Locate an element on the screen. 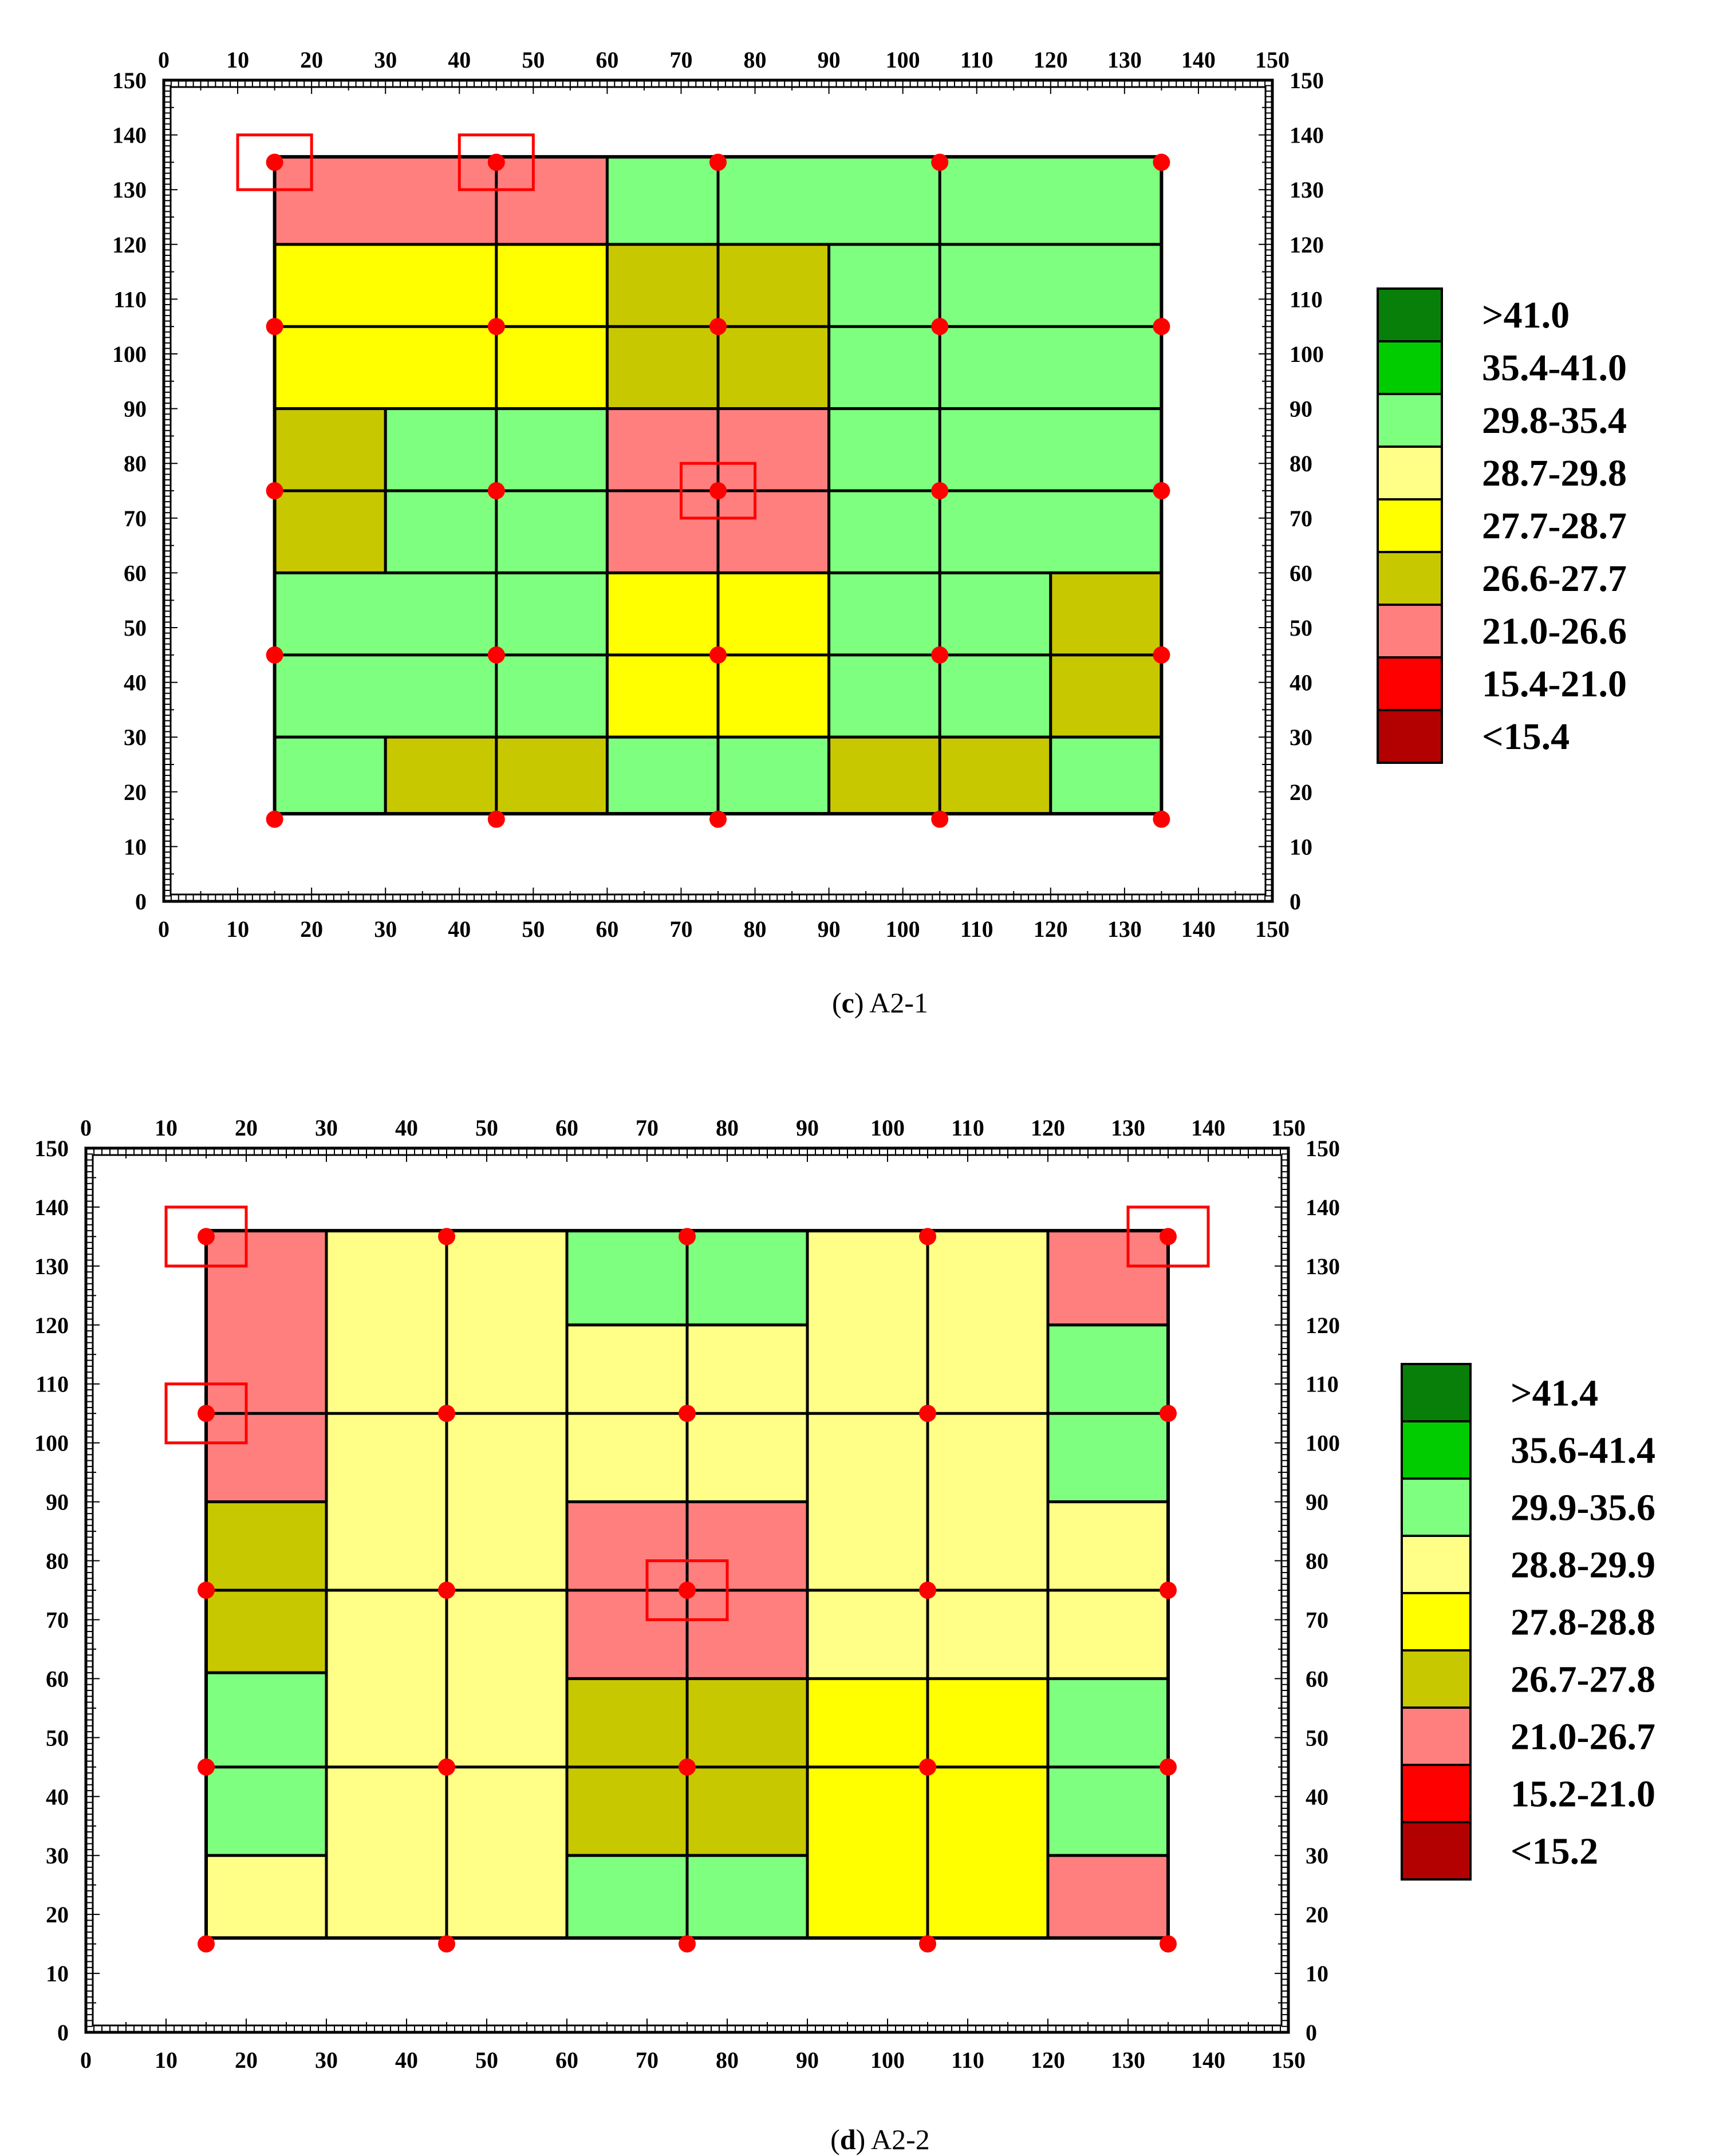 This screenshot has width=1727, height=2156. caption-c-text: A2-1 is located at coordinates (898, 1003).